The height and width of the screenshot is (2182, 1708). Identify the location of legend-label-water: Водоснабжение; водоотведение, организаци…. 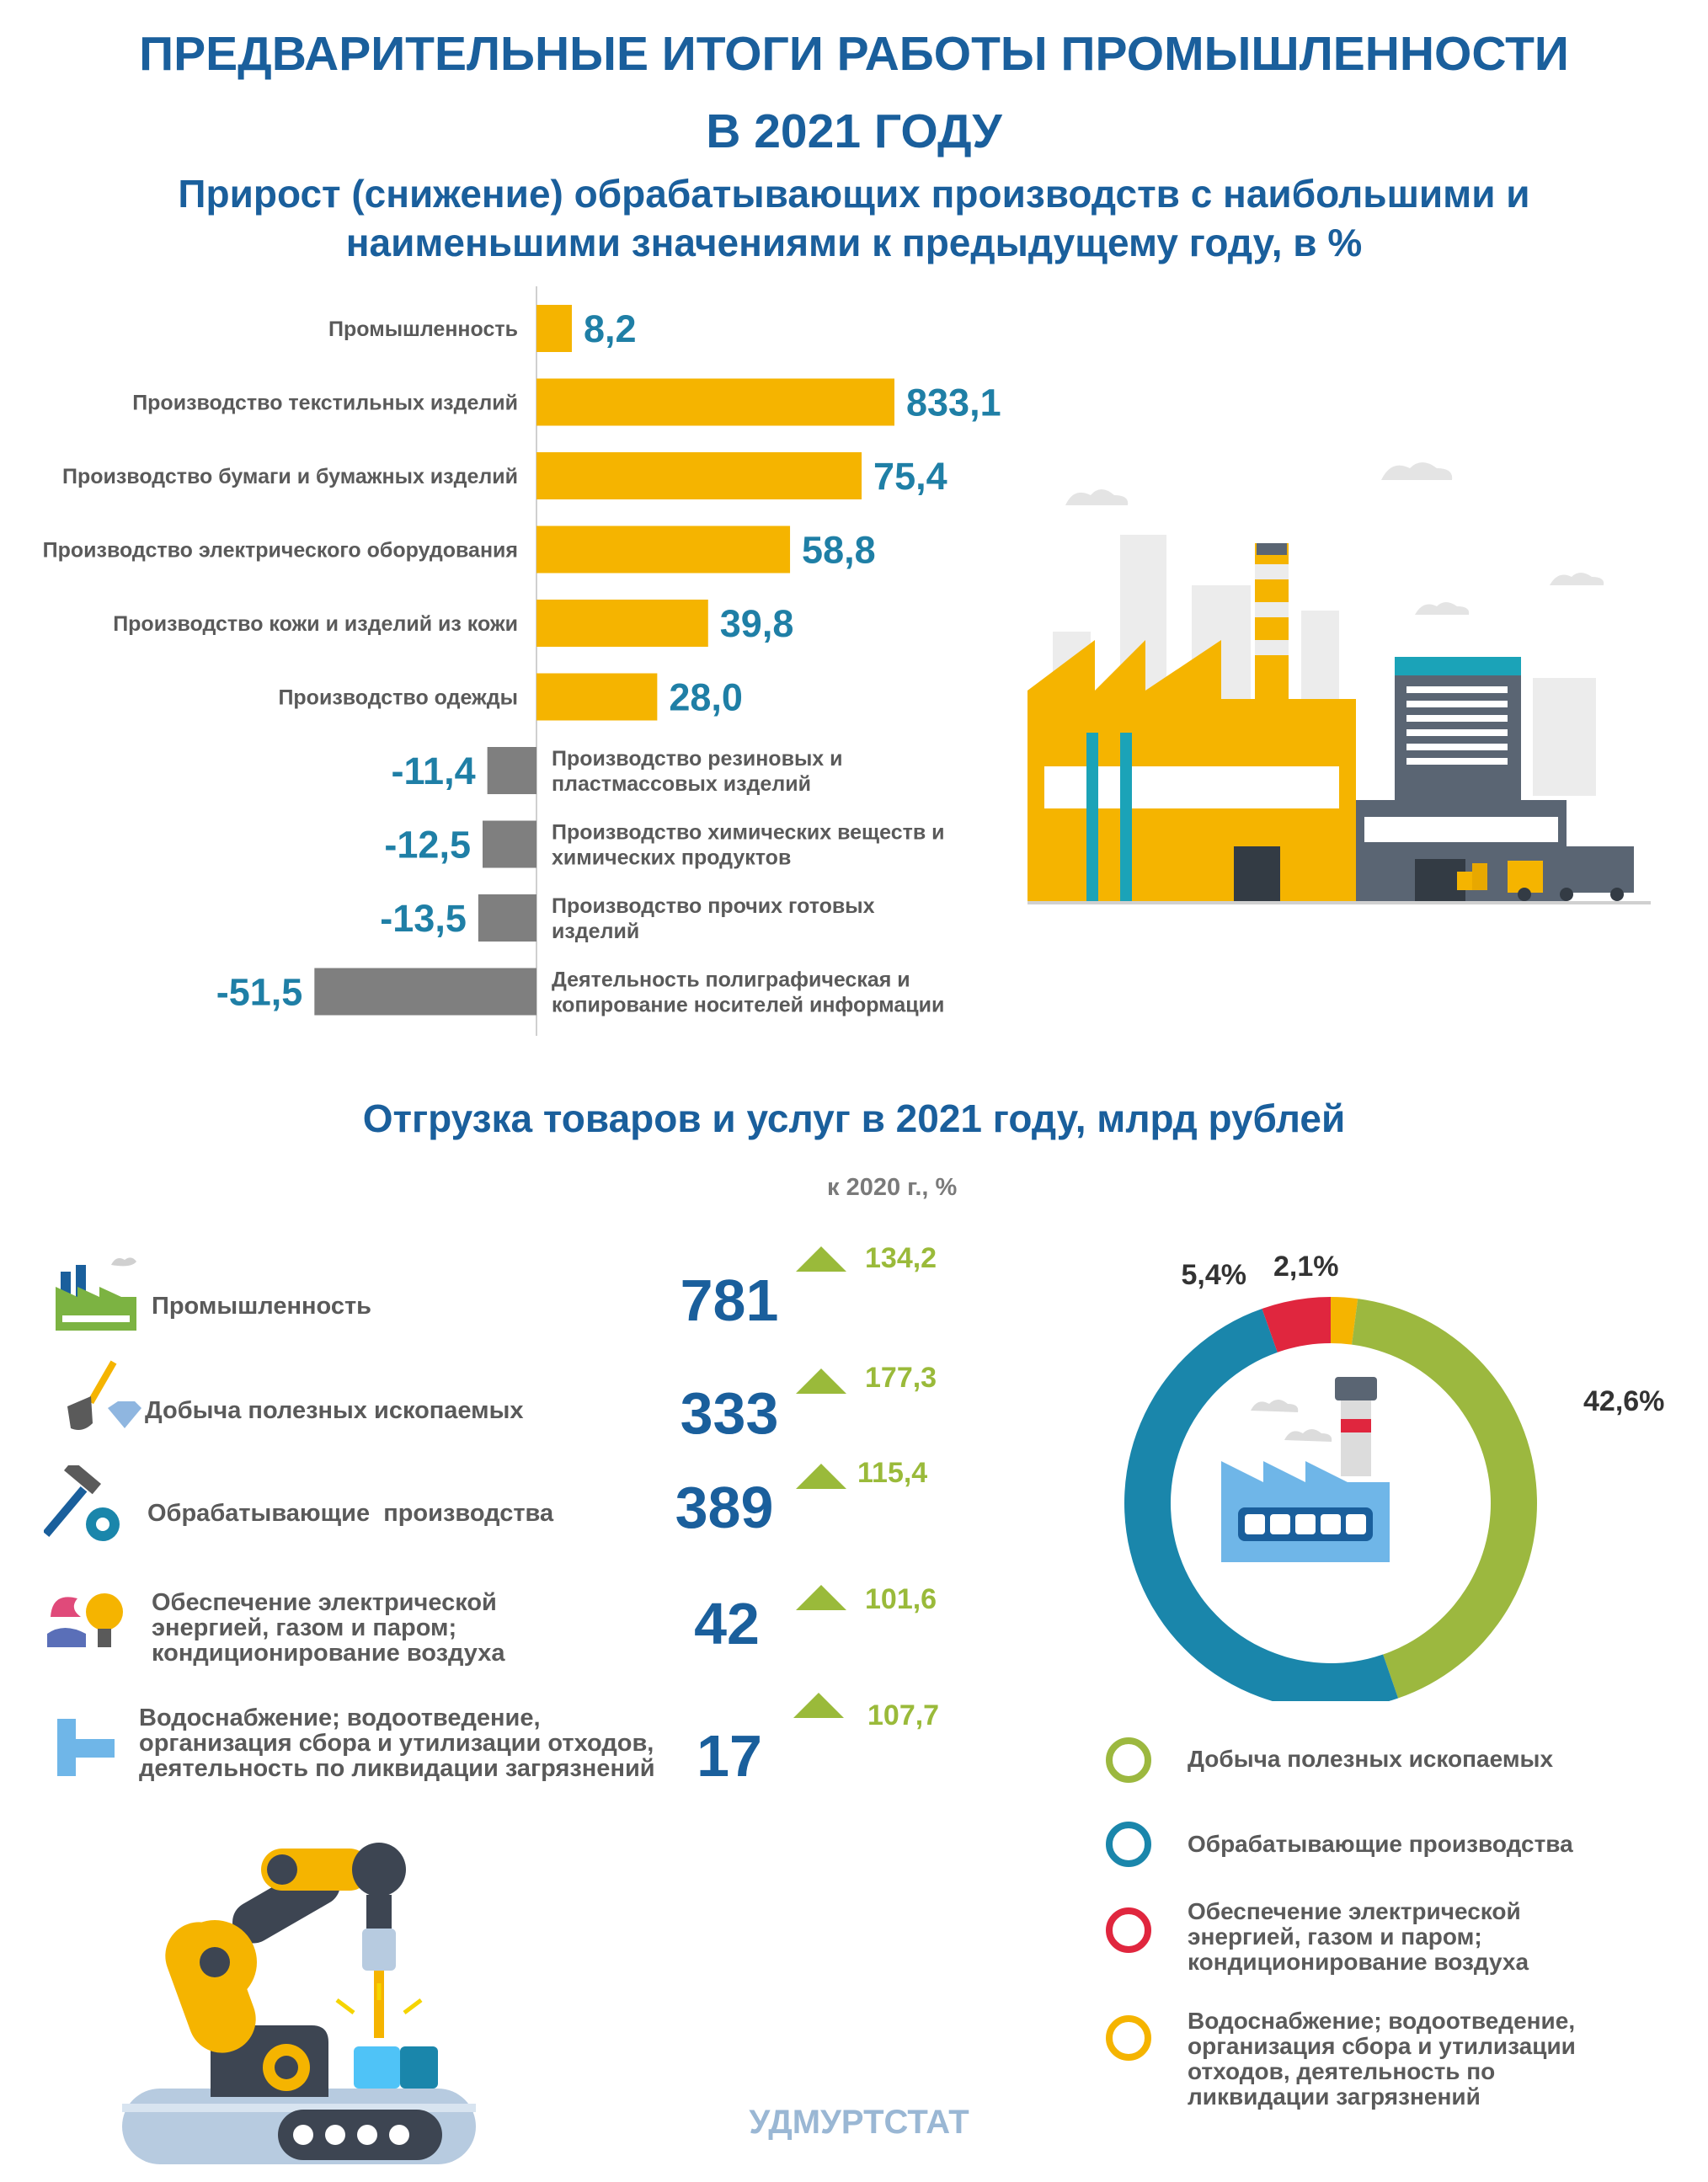
(1382, 2059).